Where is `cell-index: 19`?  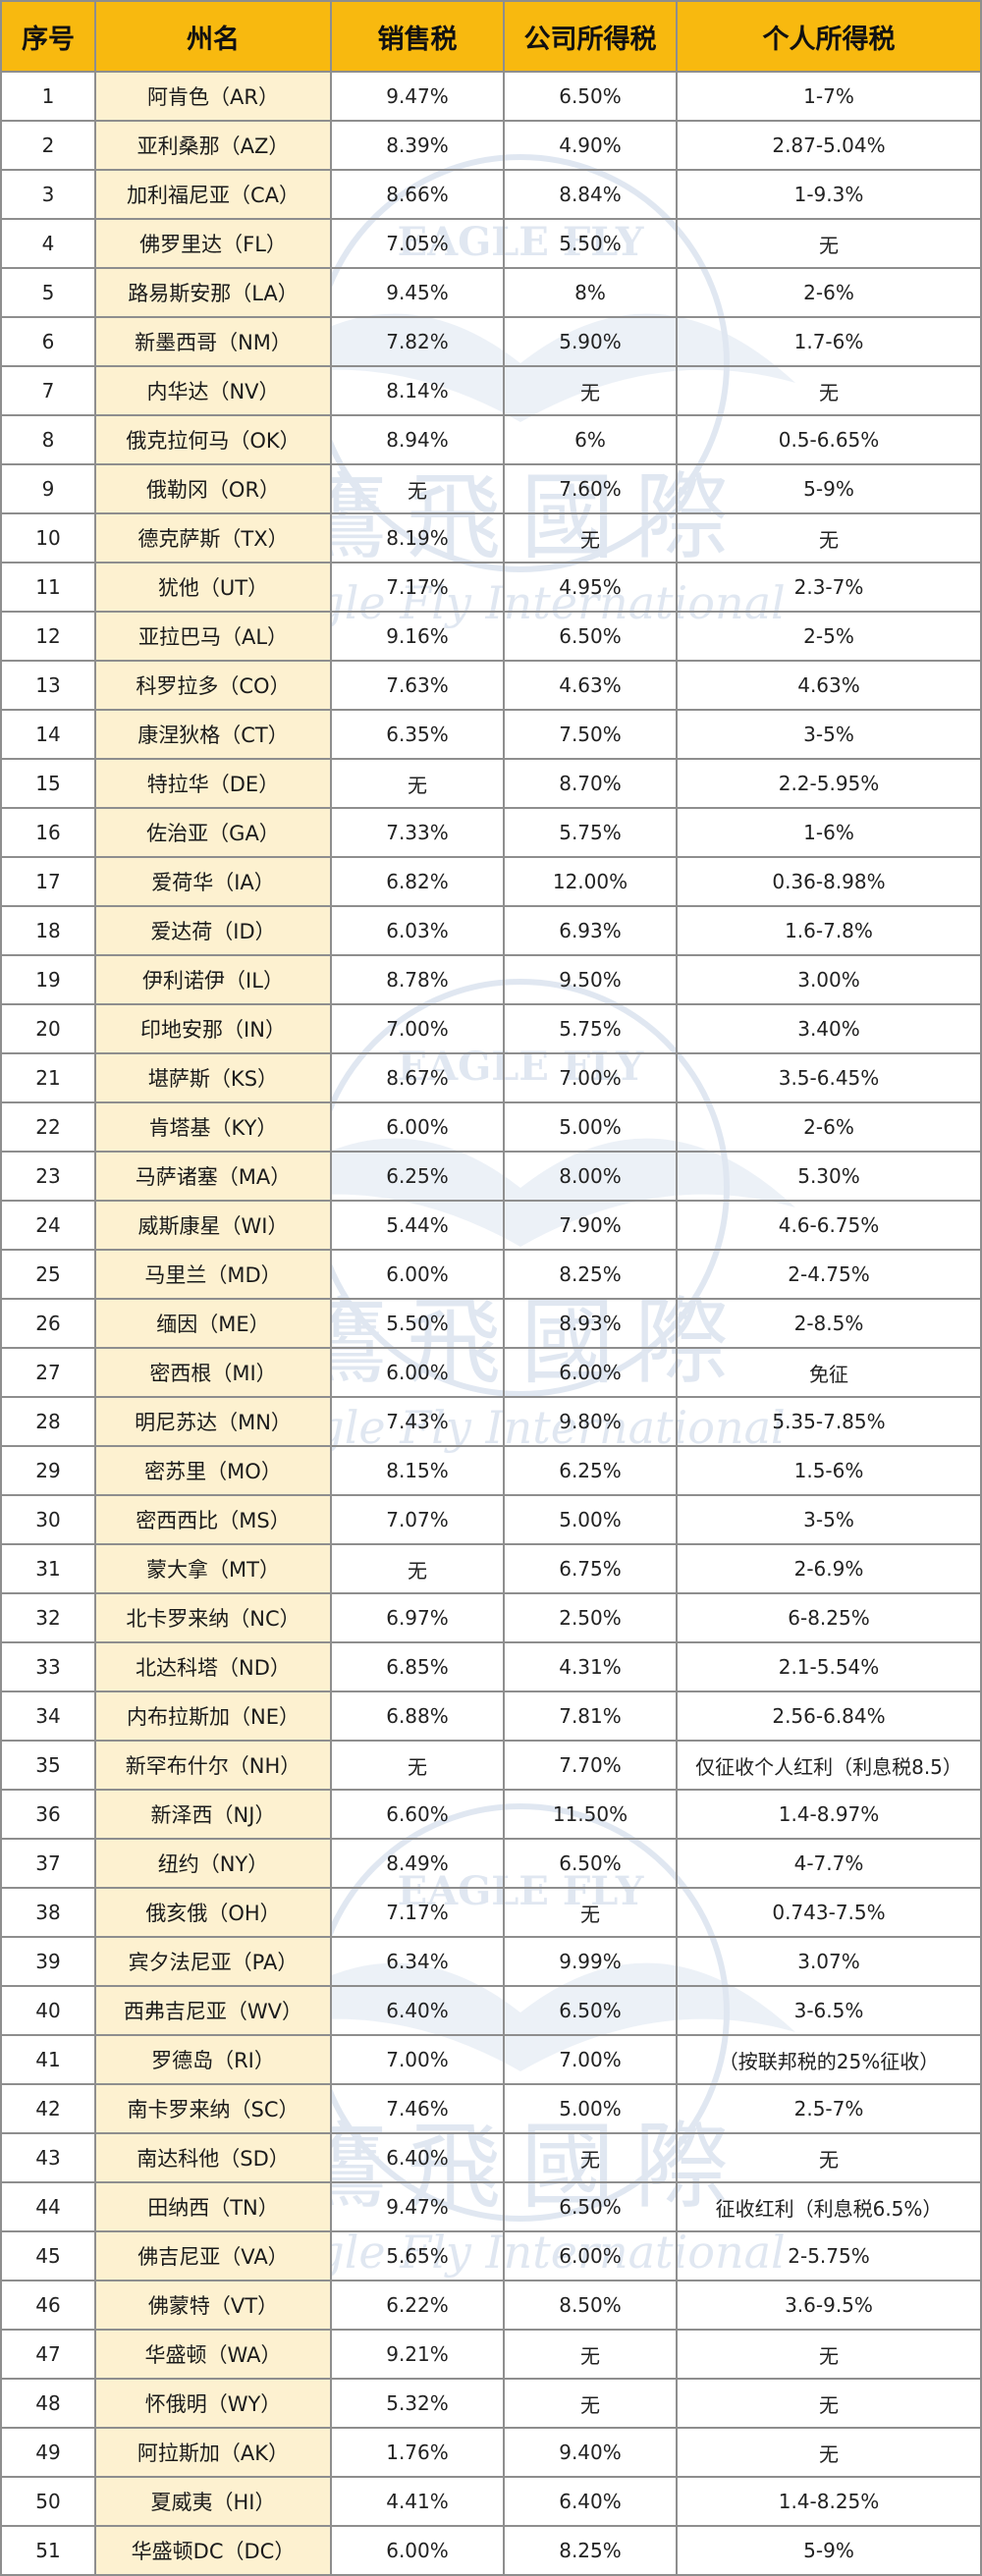 cell-index: 19 is located at coordinates (48, 979).